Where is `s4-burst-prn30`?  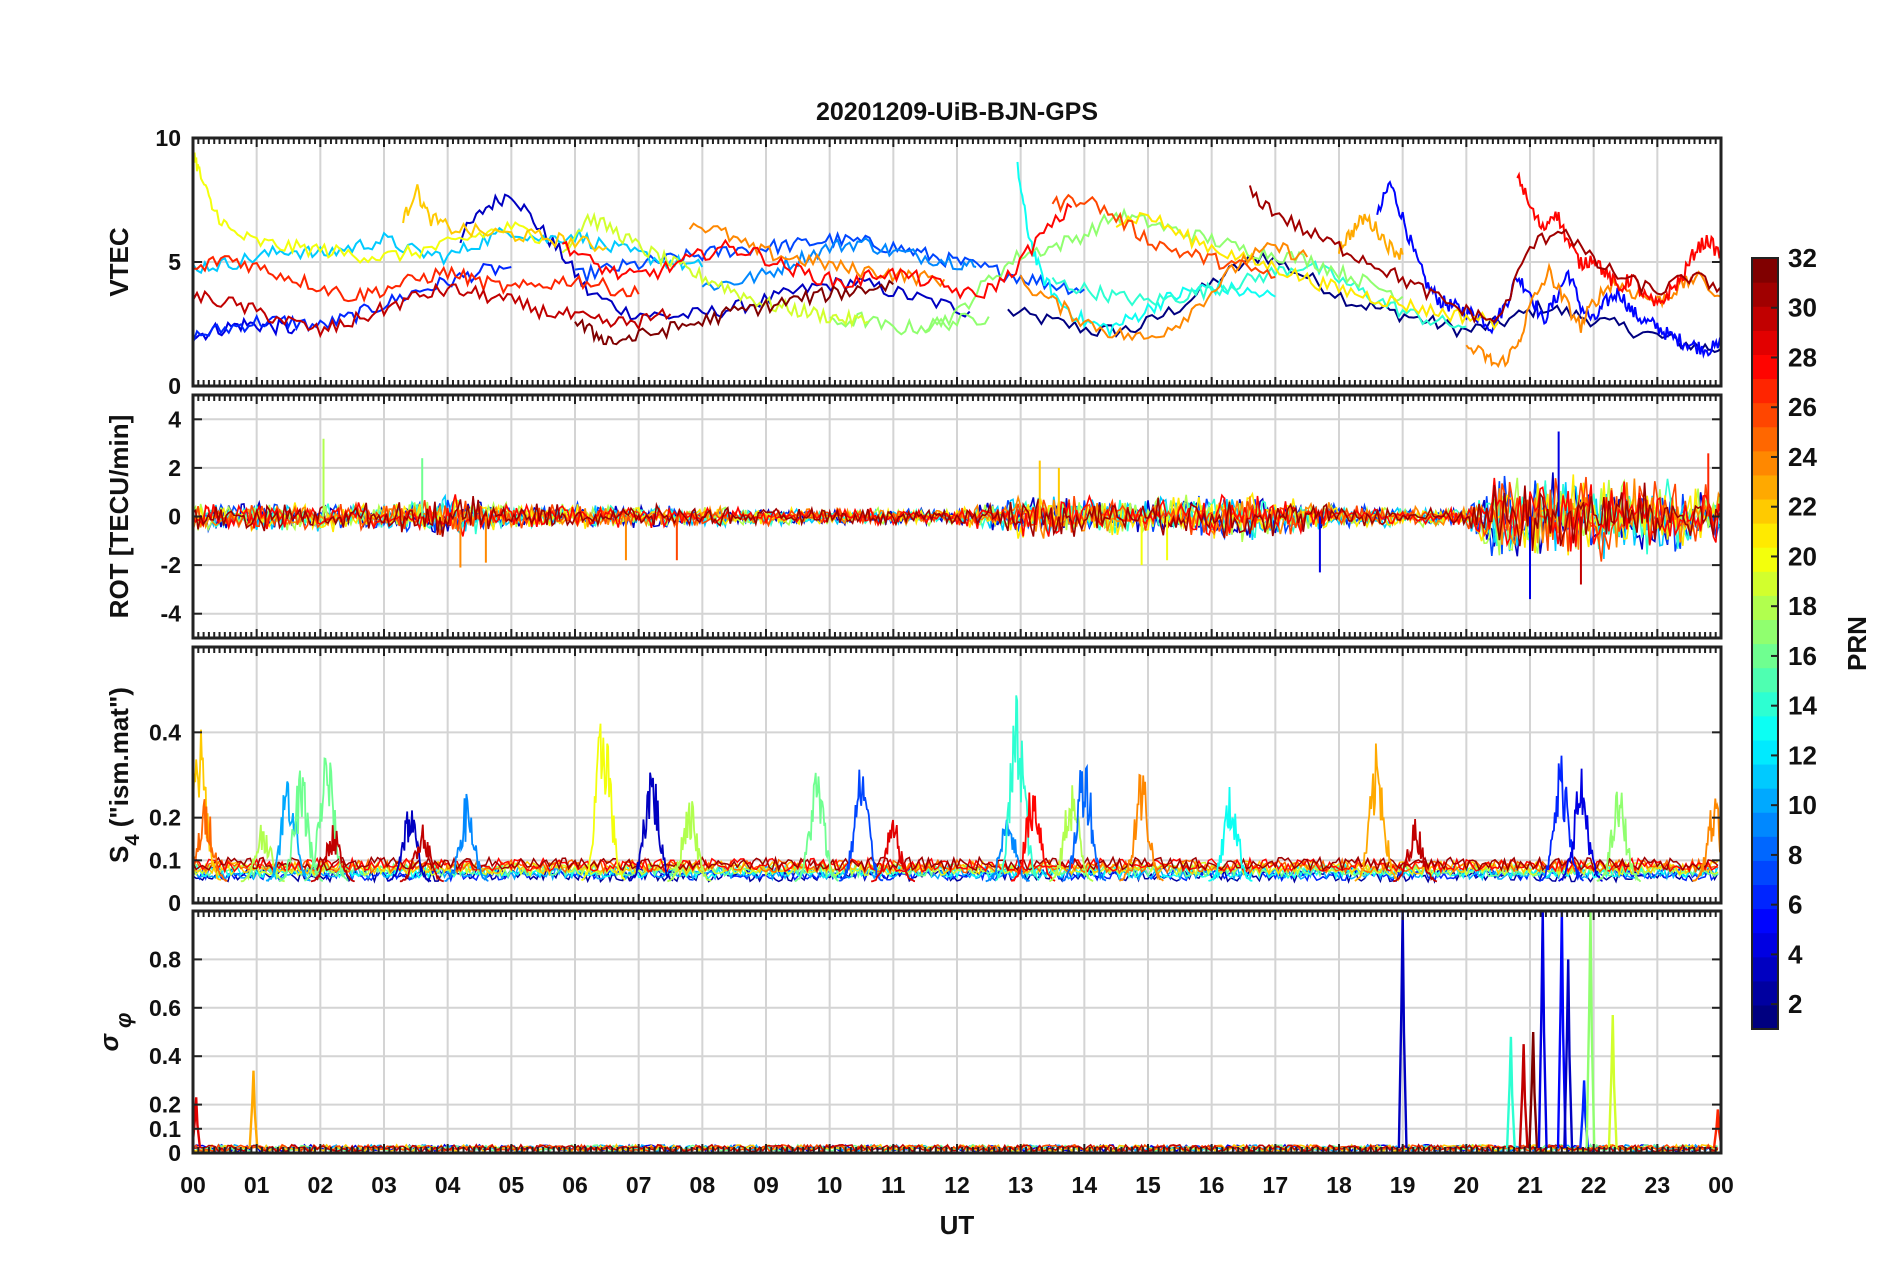 s4-burst-prn30 is located at coordinates (422, 853).